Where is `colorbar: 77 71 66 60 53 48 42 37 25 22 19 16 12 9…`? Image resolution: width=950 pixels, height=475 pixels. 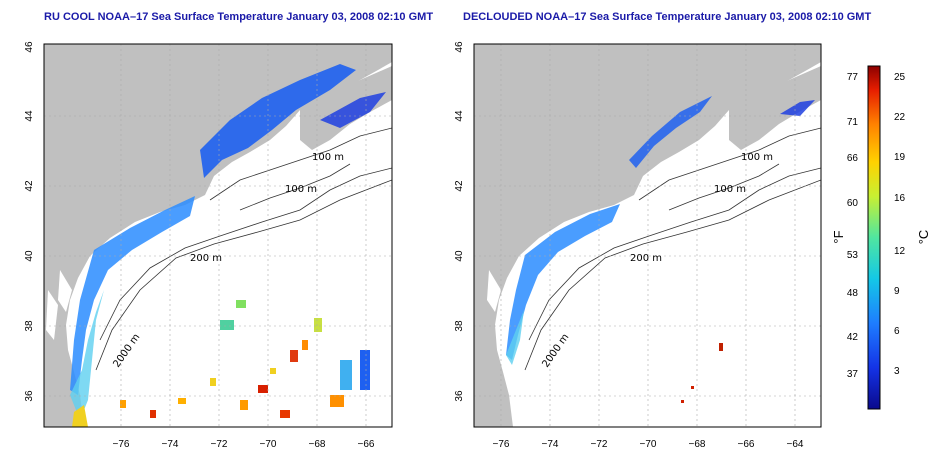
colorbar: 77 71 66 60 53 48 42 37 25 22 19 16 12 9… is located at coordinates (881, 237).